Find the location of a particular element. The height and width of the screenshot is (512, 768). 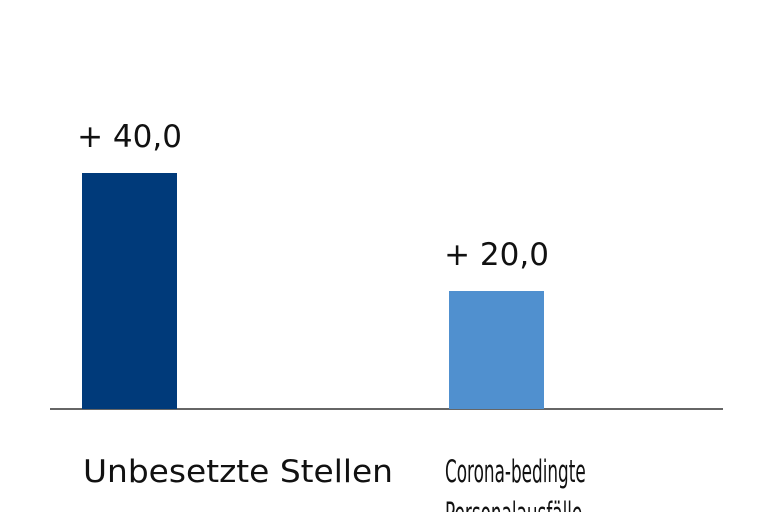

category-label-1-line-1: Unbesetzte Stellen is located at coordinates (238, 472).